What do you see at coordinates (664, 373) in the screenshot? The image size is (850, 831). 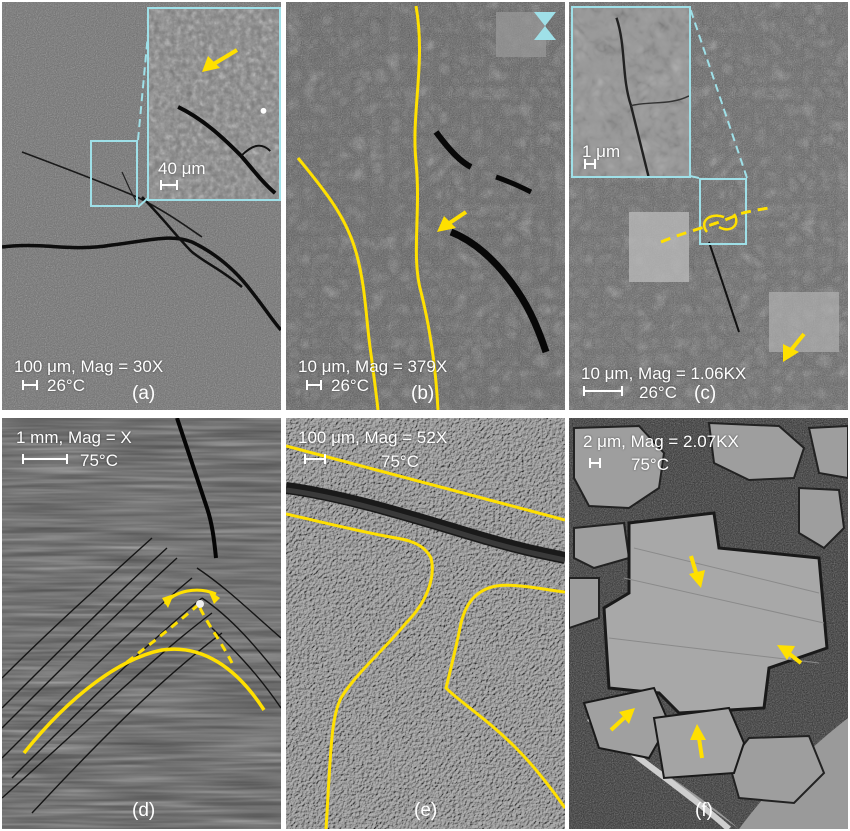 I see `scale-label-c: 10 μm, Mag = 1.06KX` at bounding box center [664, 373].